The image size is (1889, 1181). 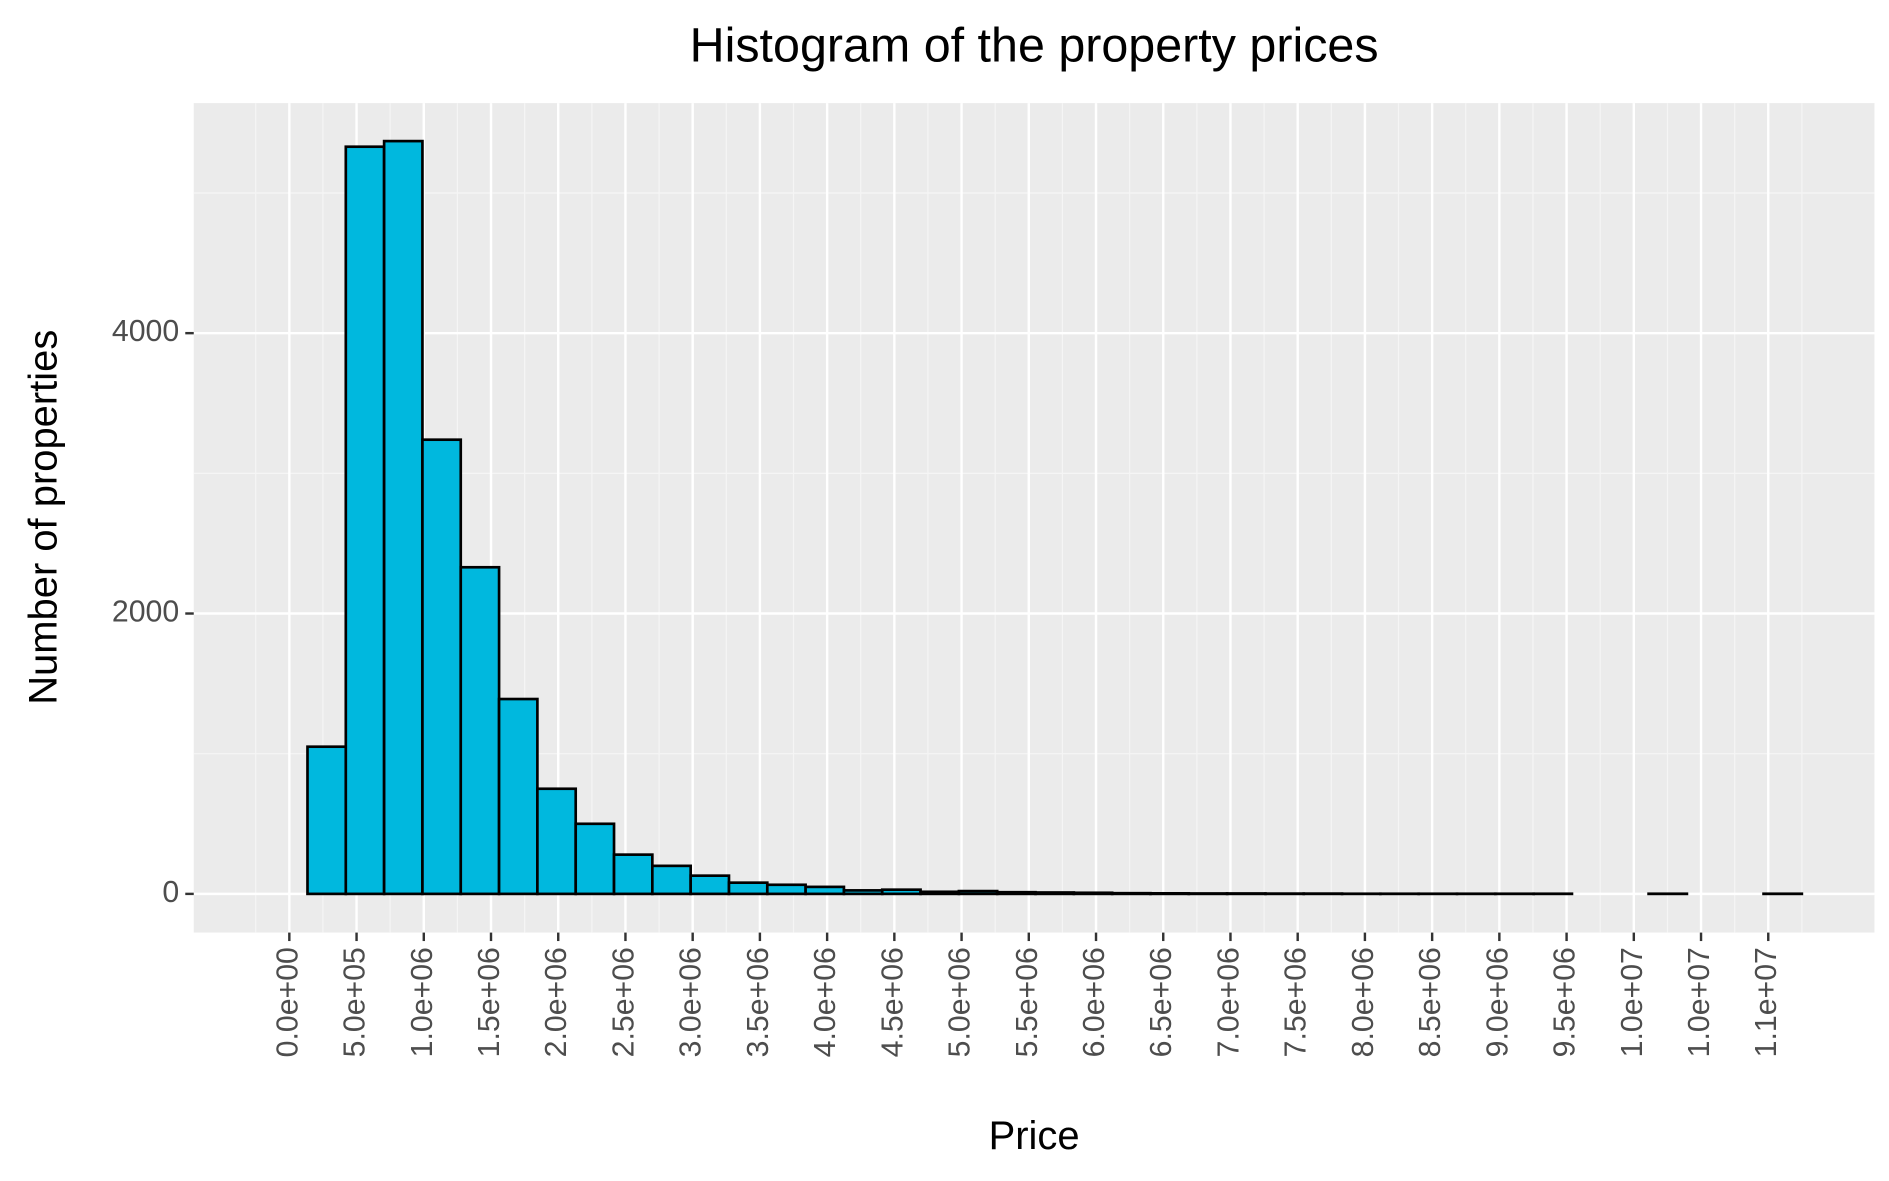 I want to click on x-tick-label: 4.0e+06, so click(x=825, y=1002).